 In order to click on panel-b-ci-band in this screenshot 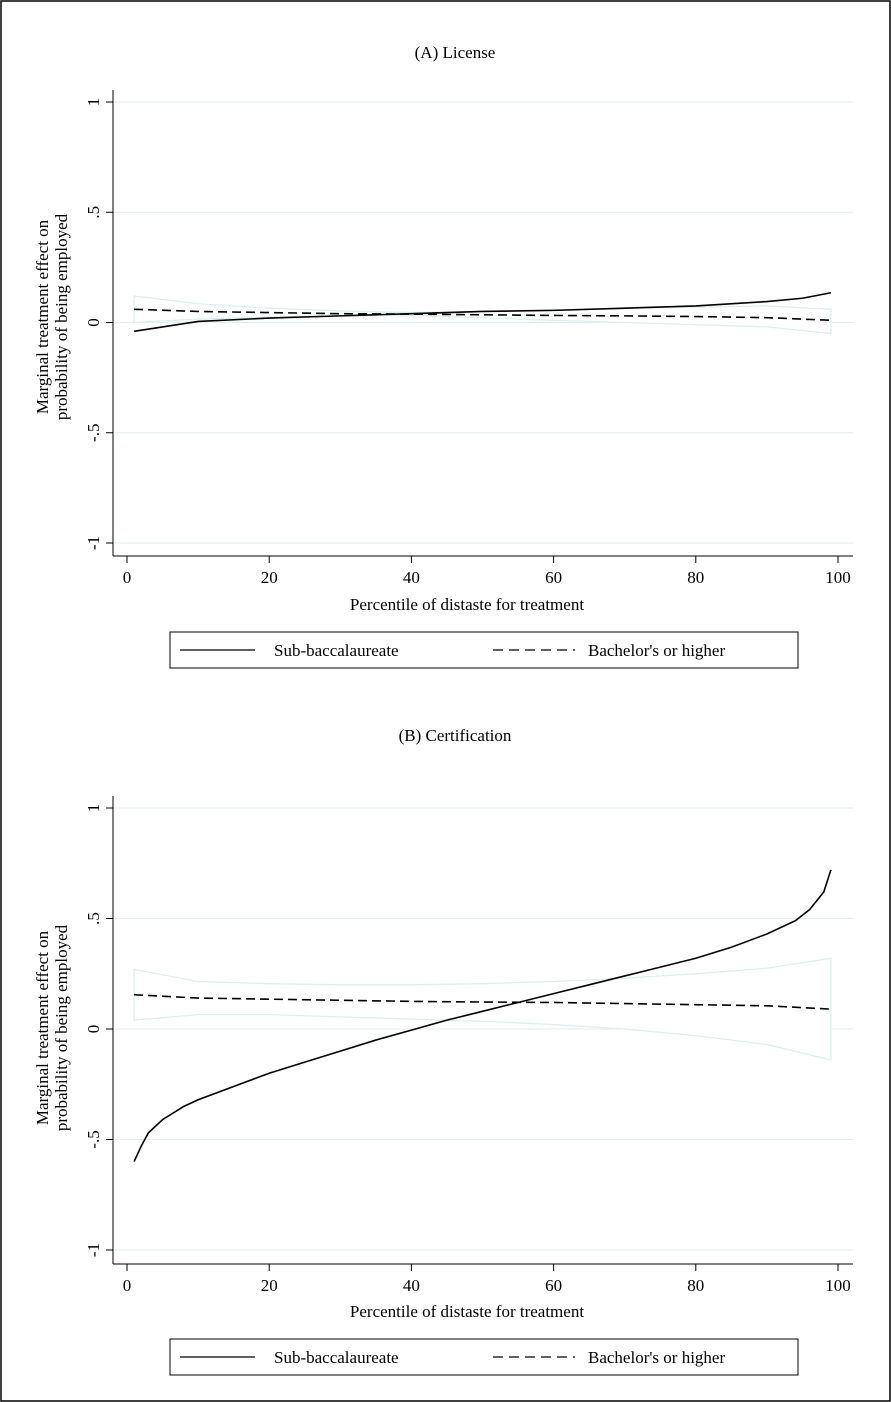, I will do `click(482, 1009)`.